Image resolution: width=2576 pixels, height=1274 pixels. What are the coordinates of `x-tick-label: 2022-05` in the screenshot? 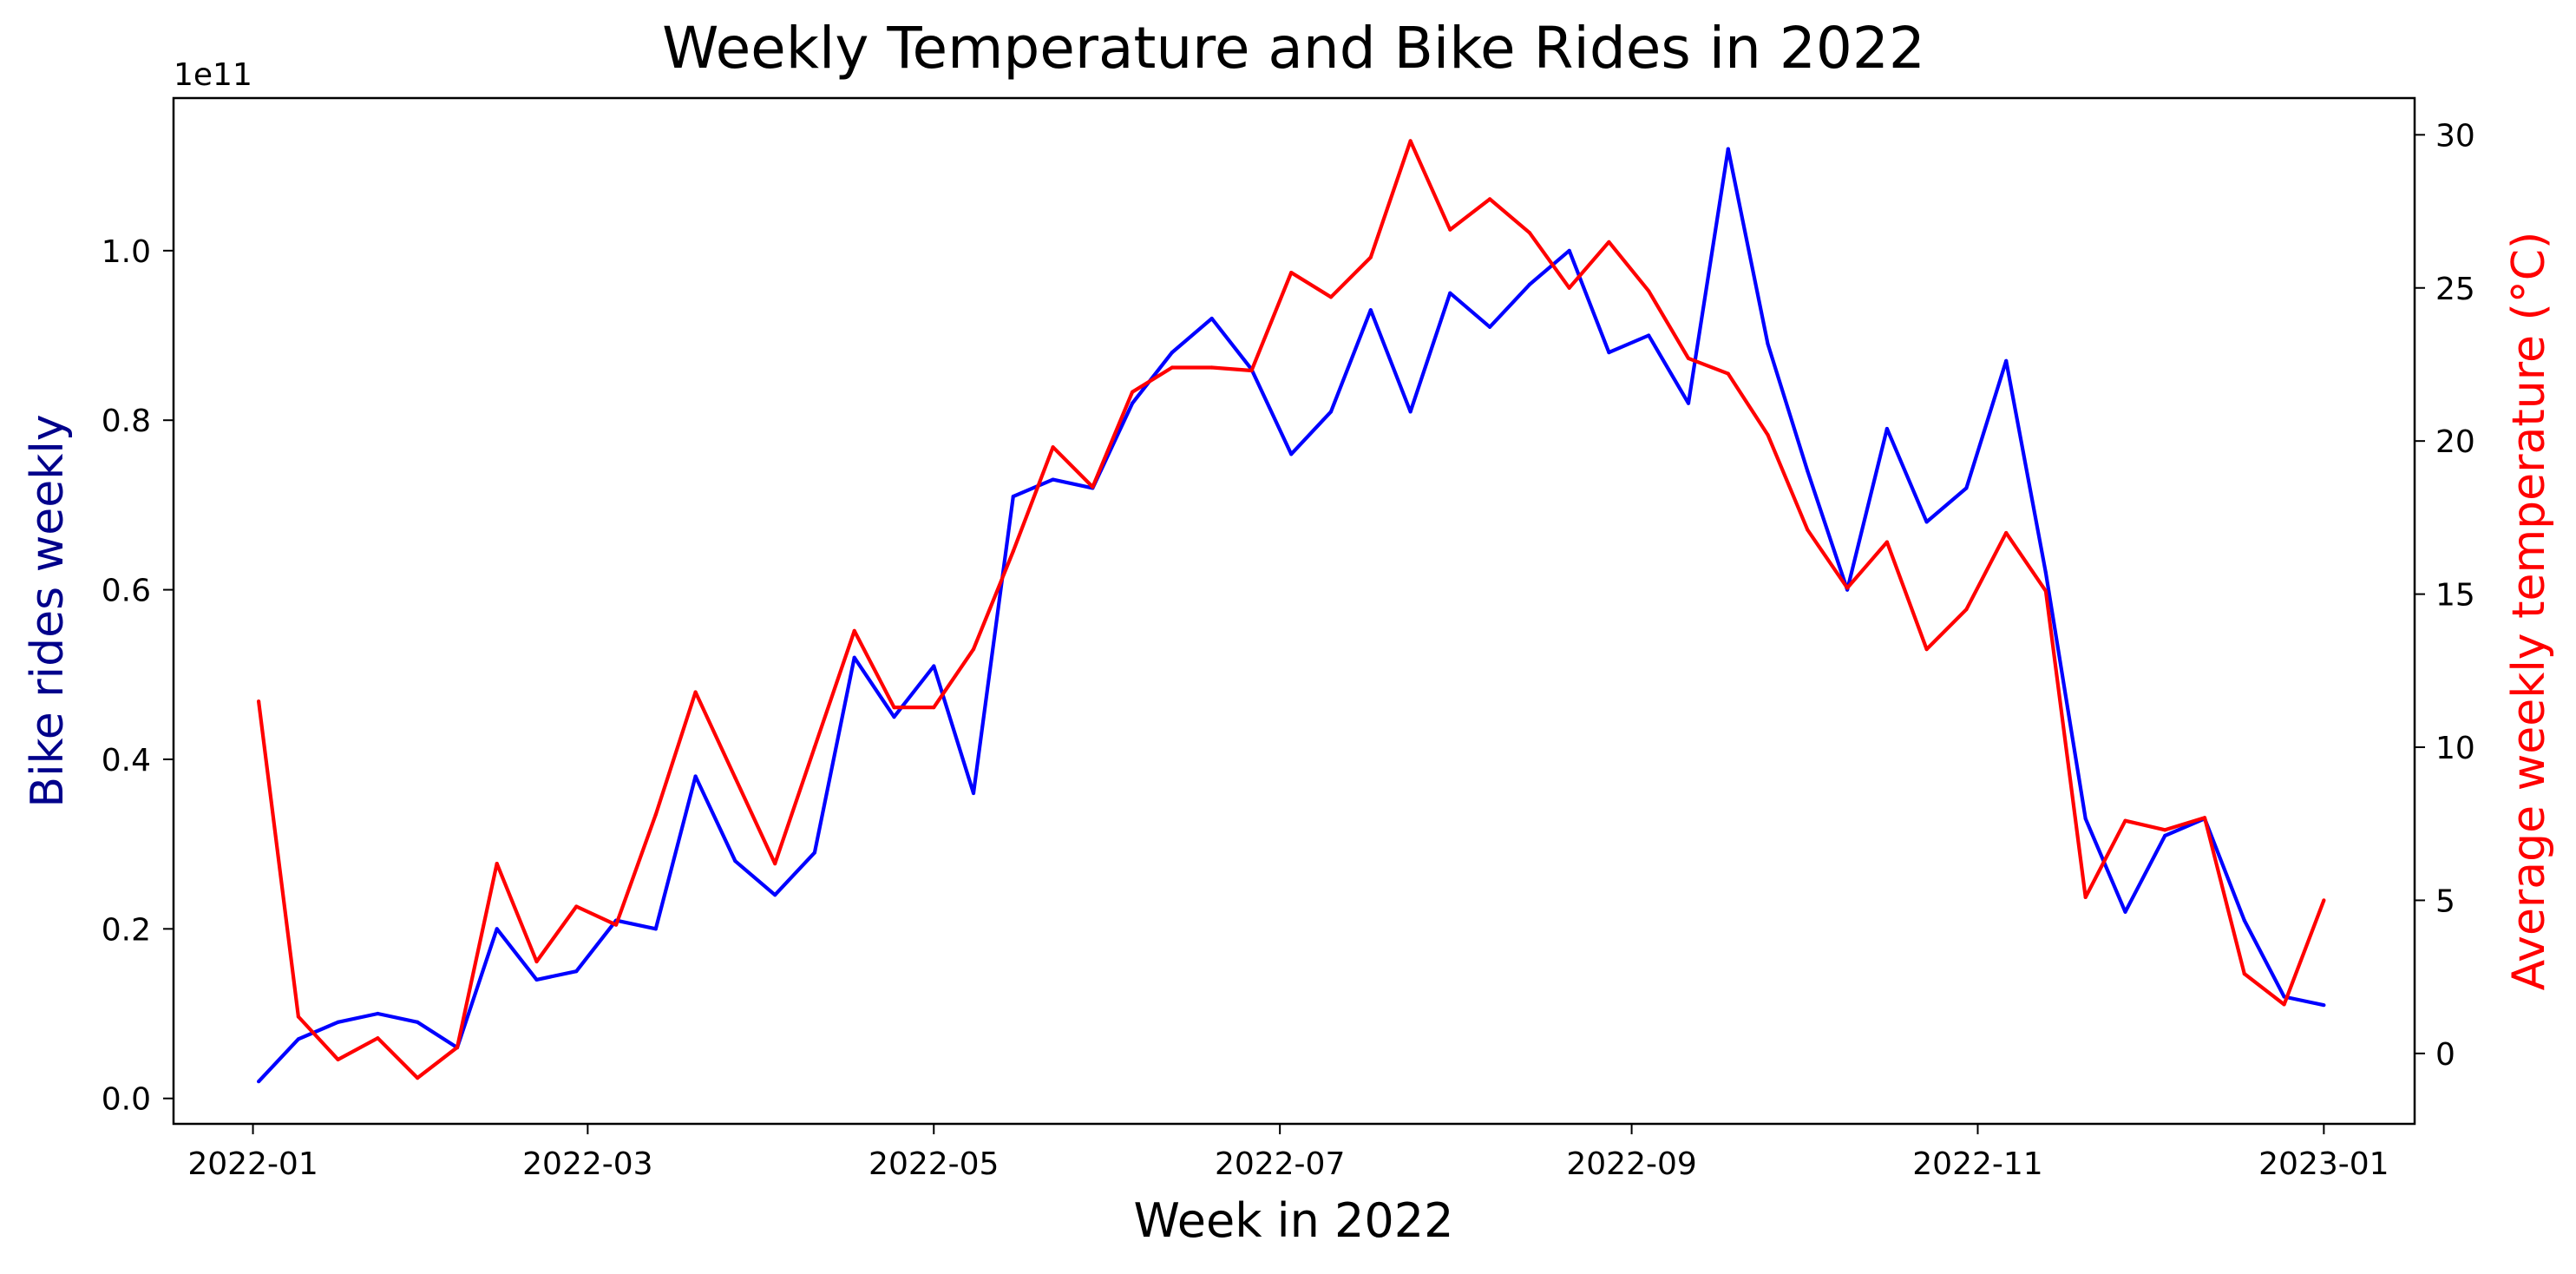 It's located at (933, 1164).